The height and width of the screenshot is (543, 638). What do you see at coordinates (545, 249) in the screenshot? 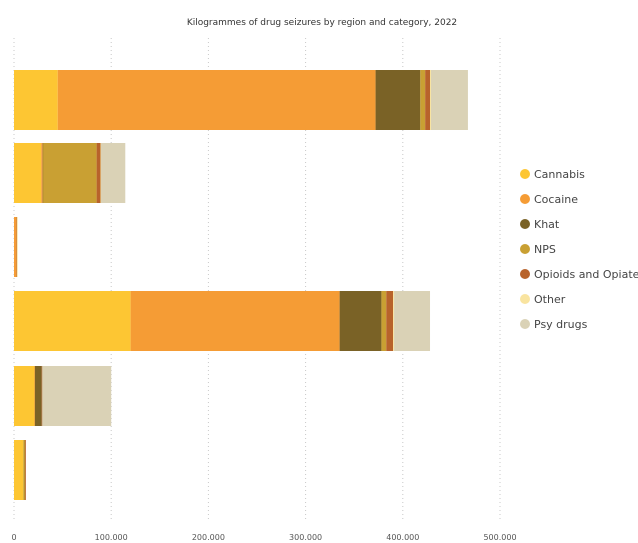
I see `legend-label: NPS` at bounding box center [545, 249].